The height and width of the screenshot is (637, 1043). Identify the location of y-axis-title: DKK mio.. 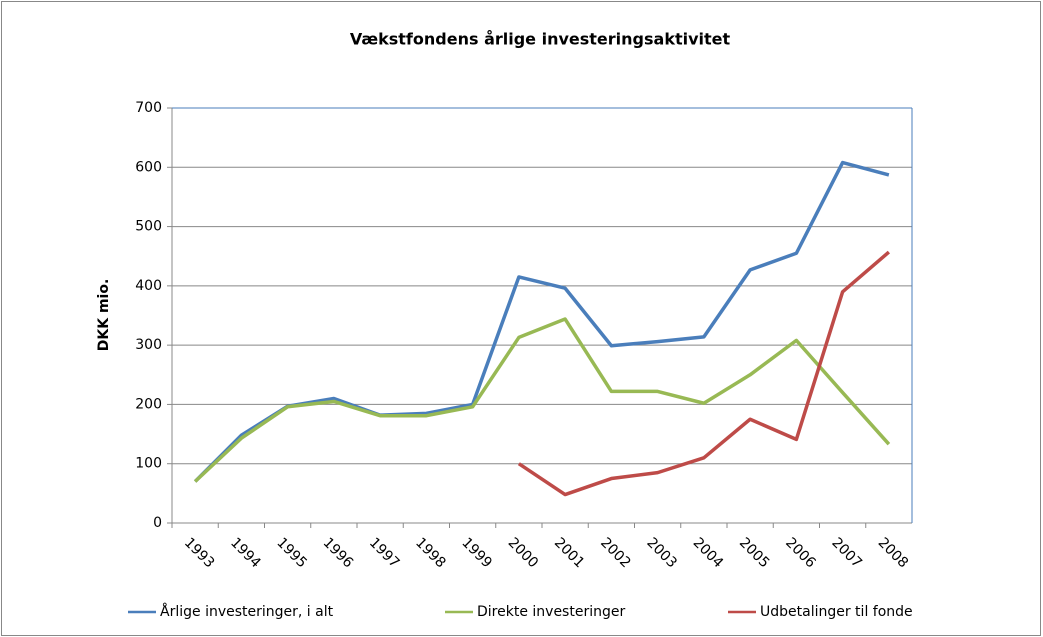
(104, 315).